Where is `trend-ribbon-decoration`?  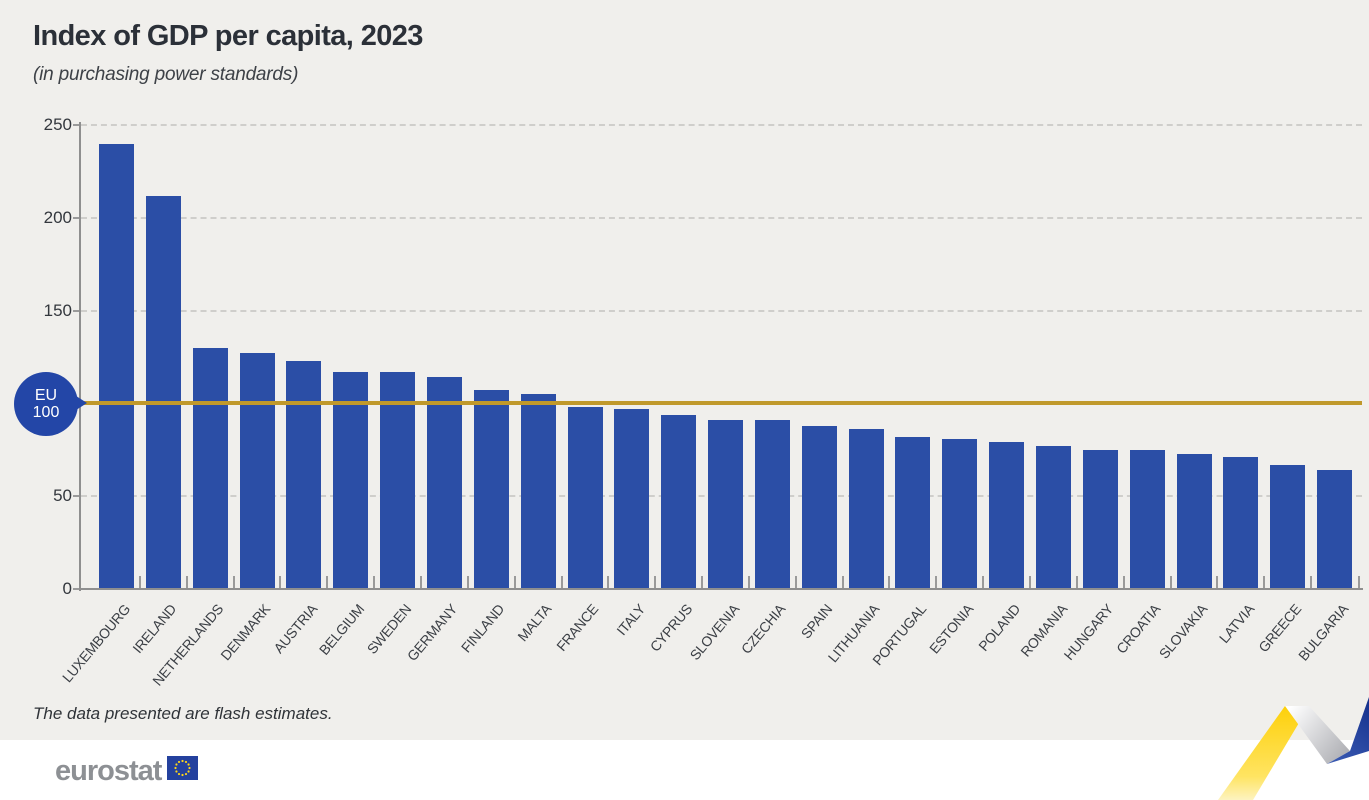
trend-ribbon-decoration is located at coordinates (1293, 748).